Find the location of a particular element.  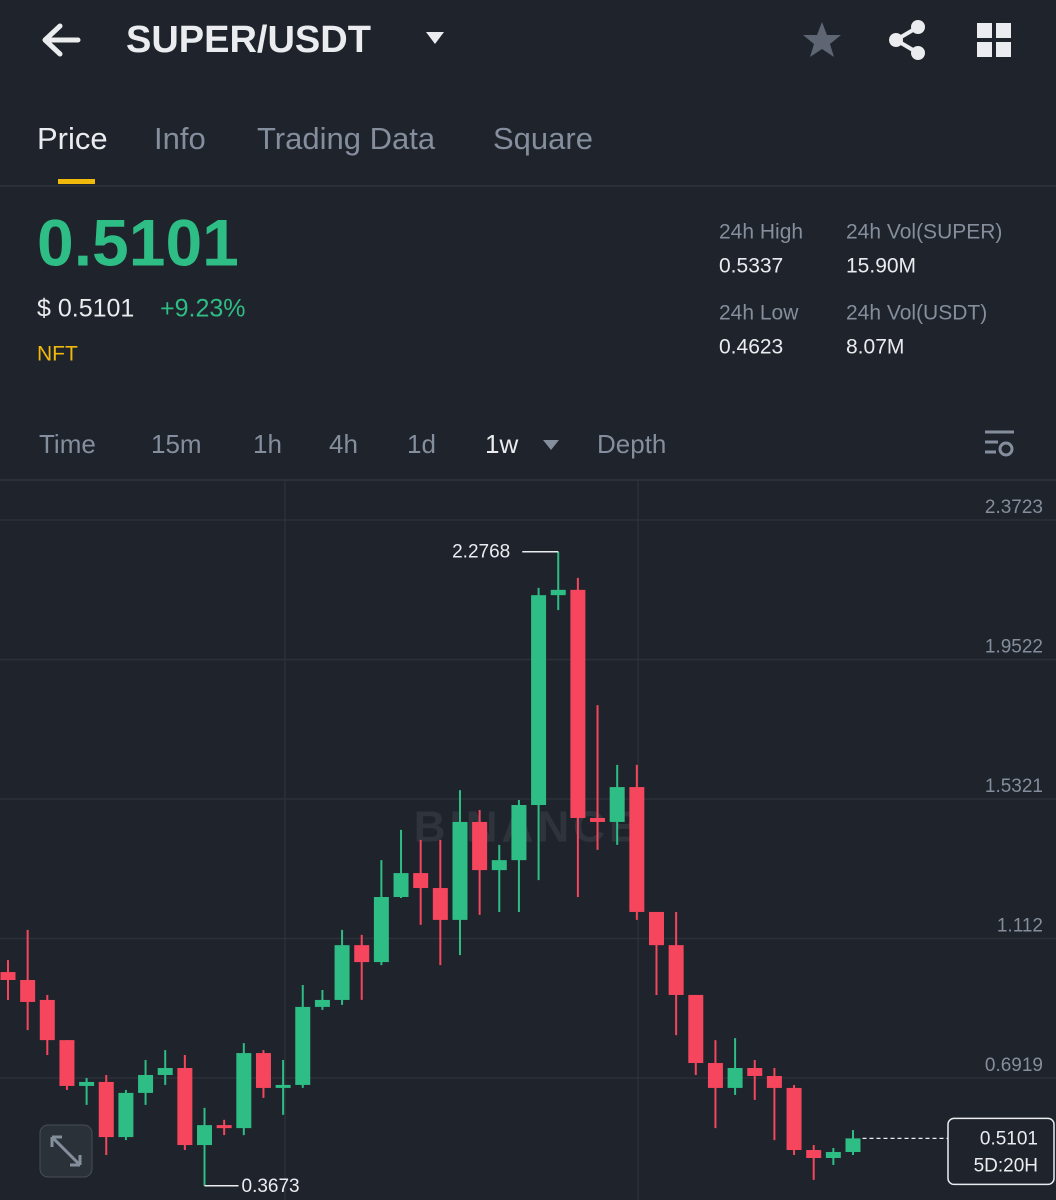

interval: 4h is located at coordinates (343, 444).